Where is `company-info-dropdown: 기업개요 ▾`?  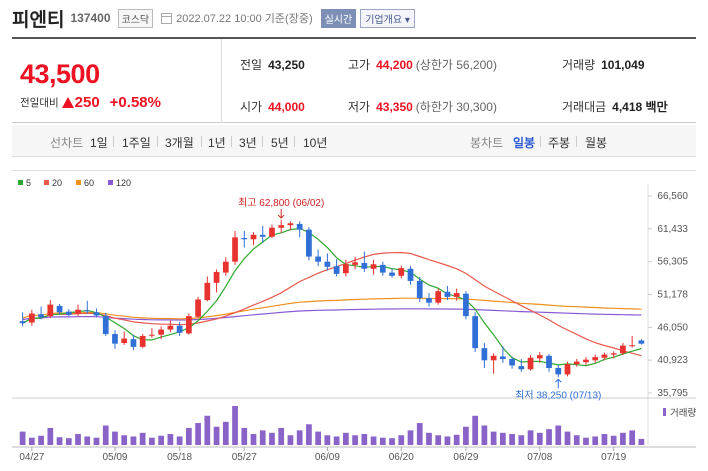
company-info-dropdown: 기업개요 ▾ is located at coordinates (387, 18).